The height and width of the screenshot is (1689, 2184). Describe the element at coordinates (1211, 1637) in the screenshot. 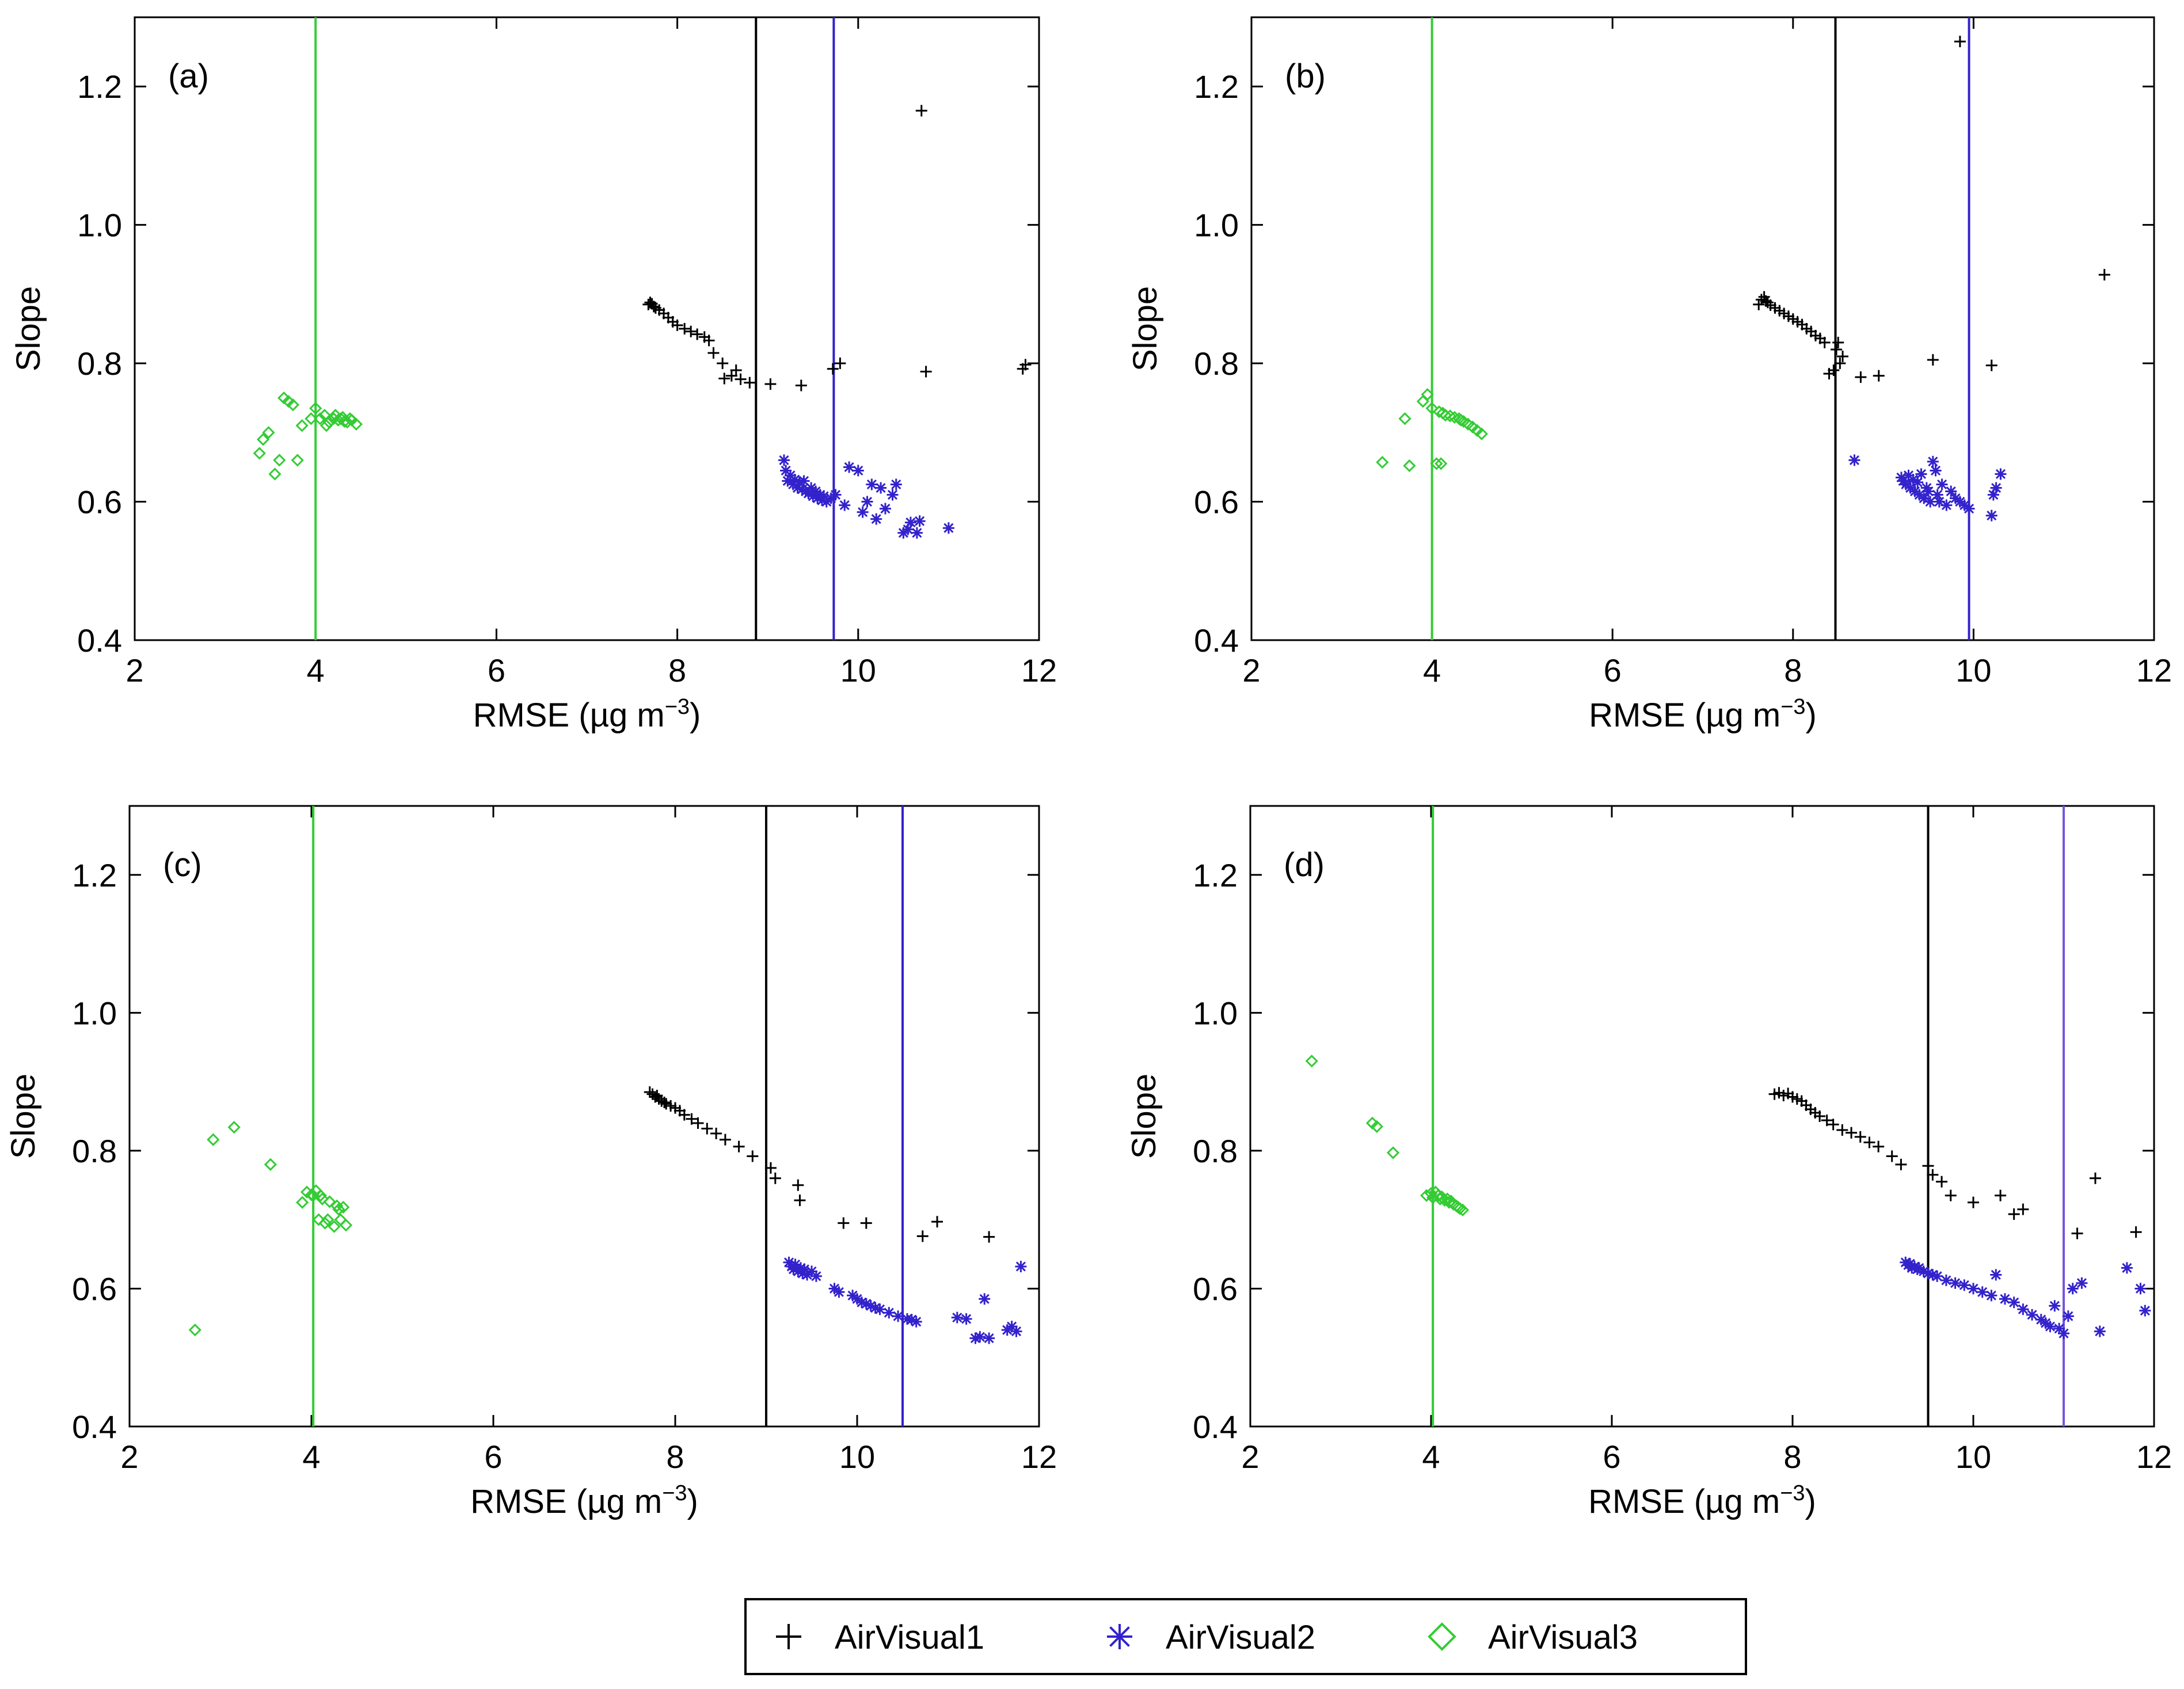

I see `legend-item-airvisual2: AirVisual2` at that location.